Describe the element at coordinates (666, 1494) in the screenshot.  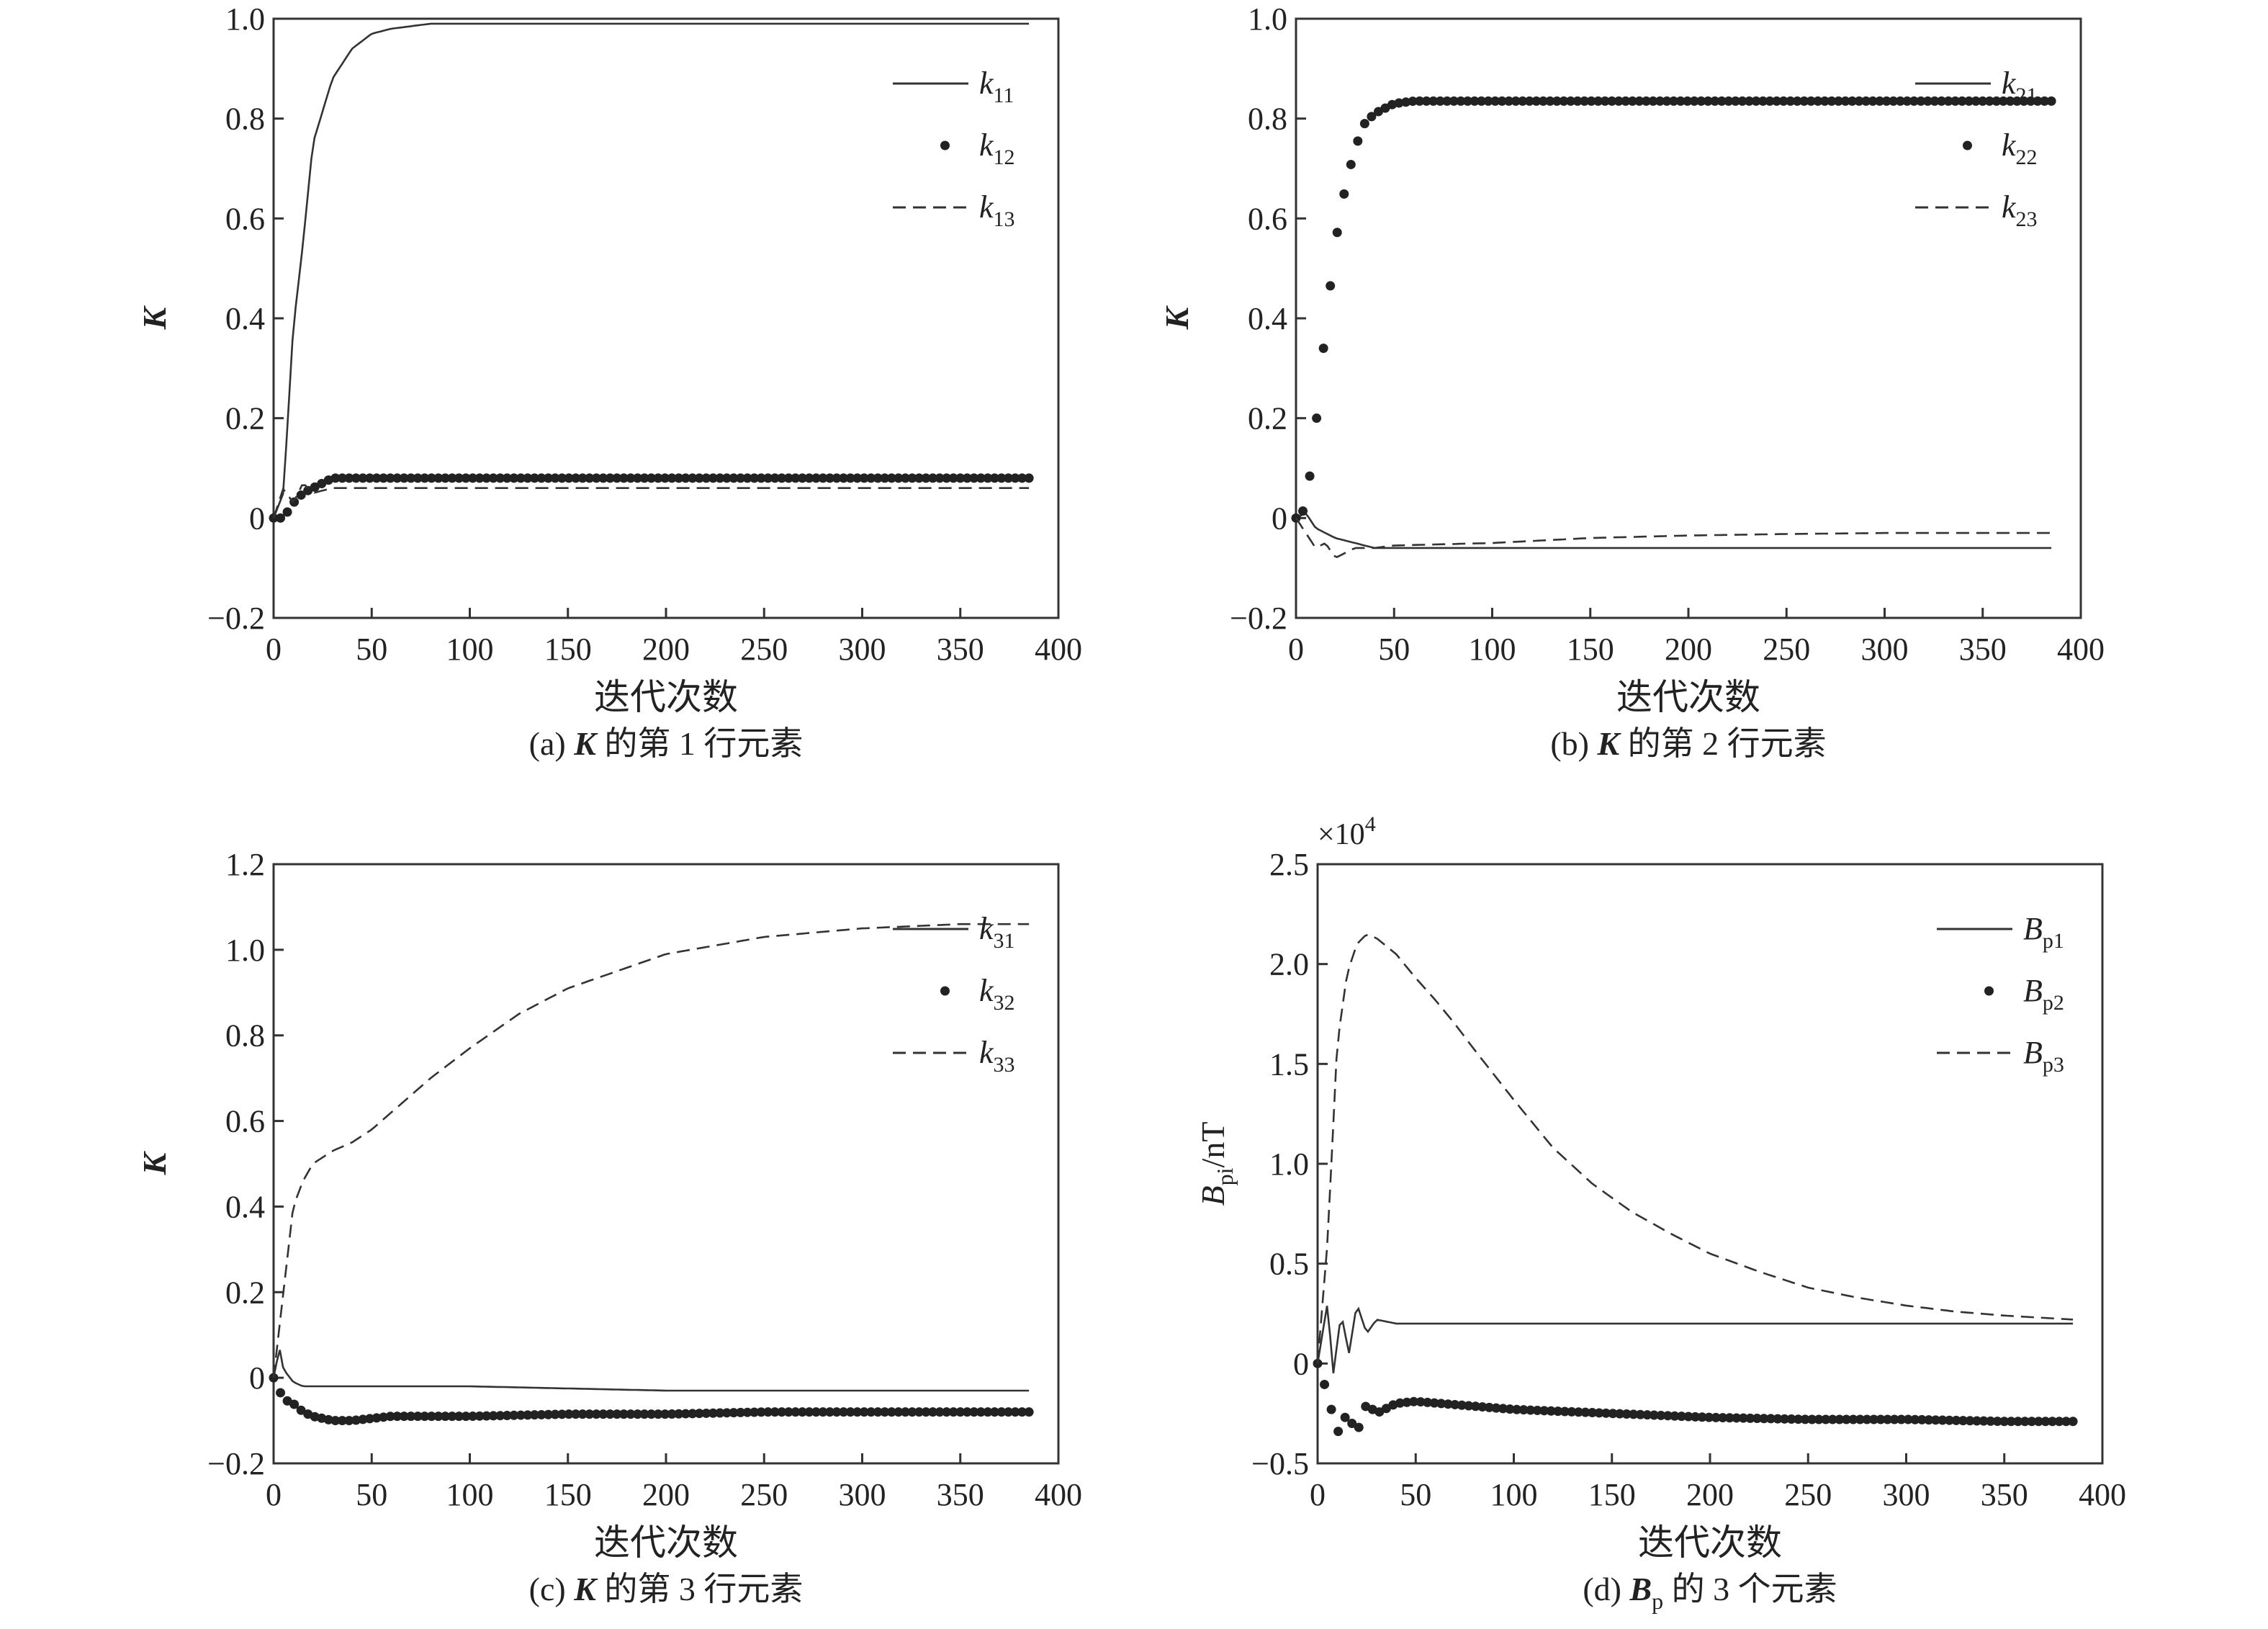
I see `x-tick-label: 200` at that location.